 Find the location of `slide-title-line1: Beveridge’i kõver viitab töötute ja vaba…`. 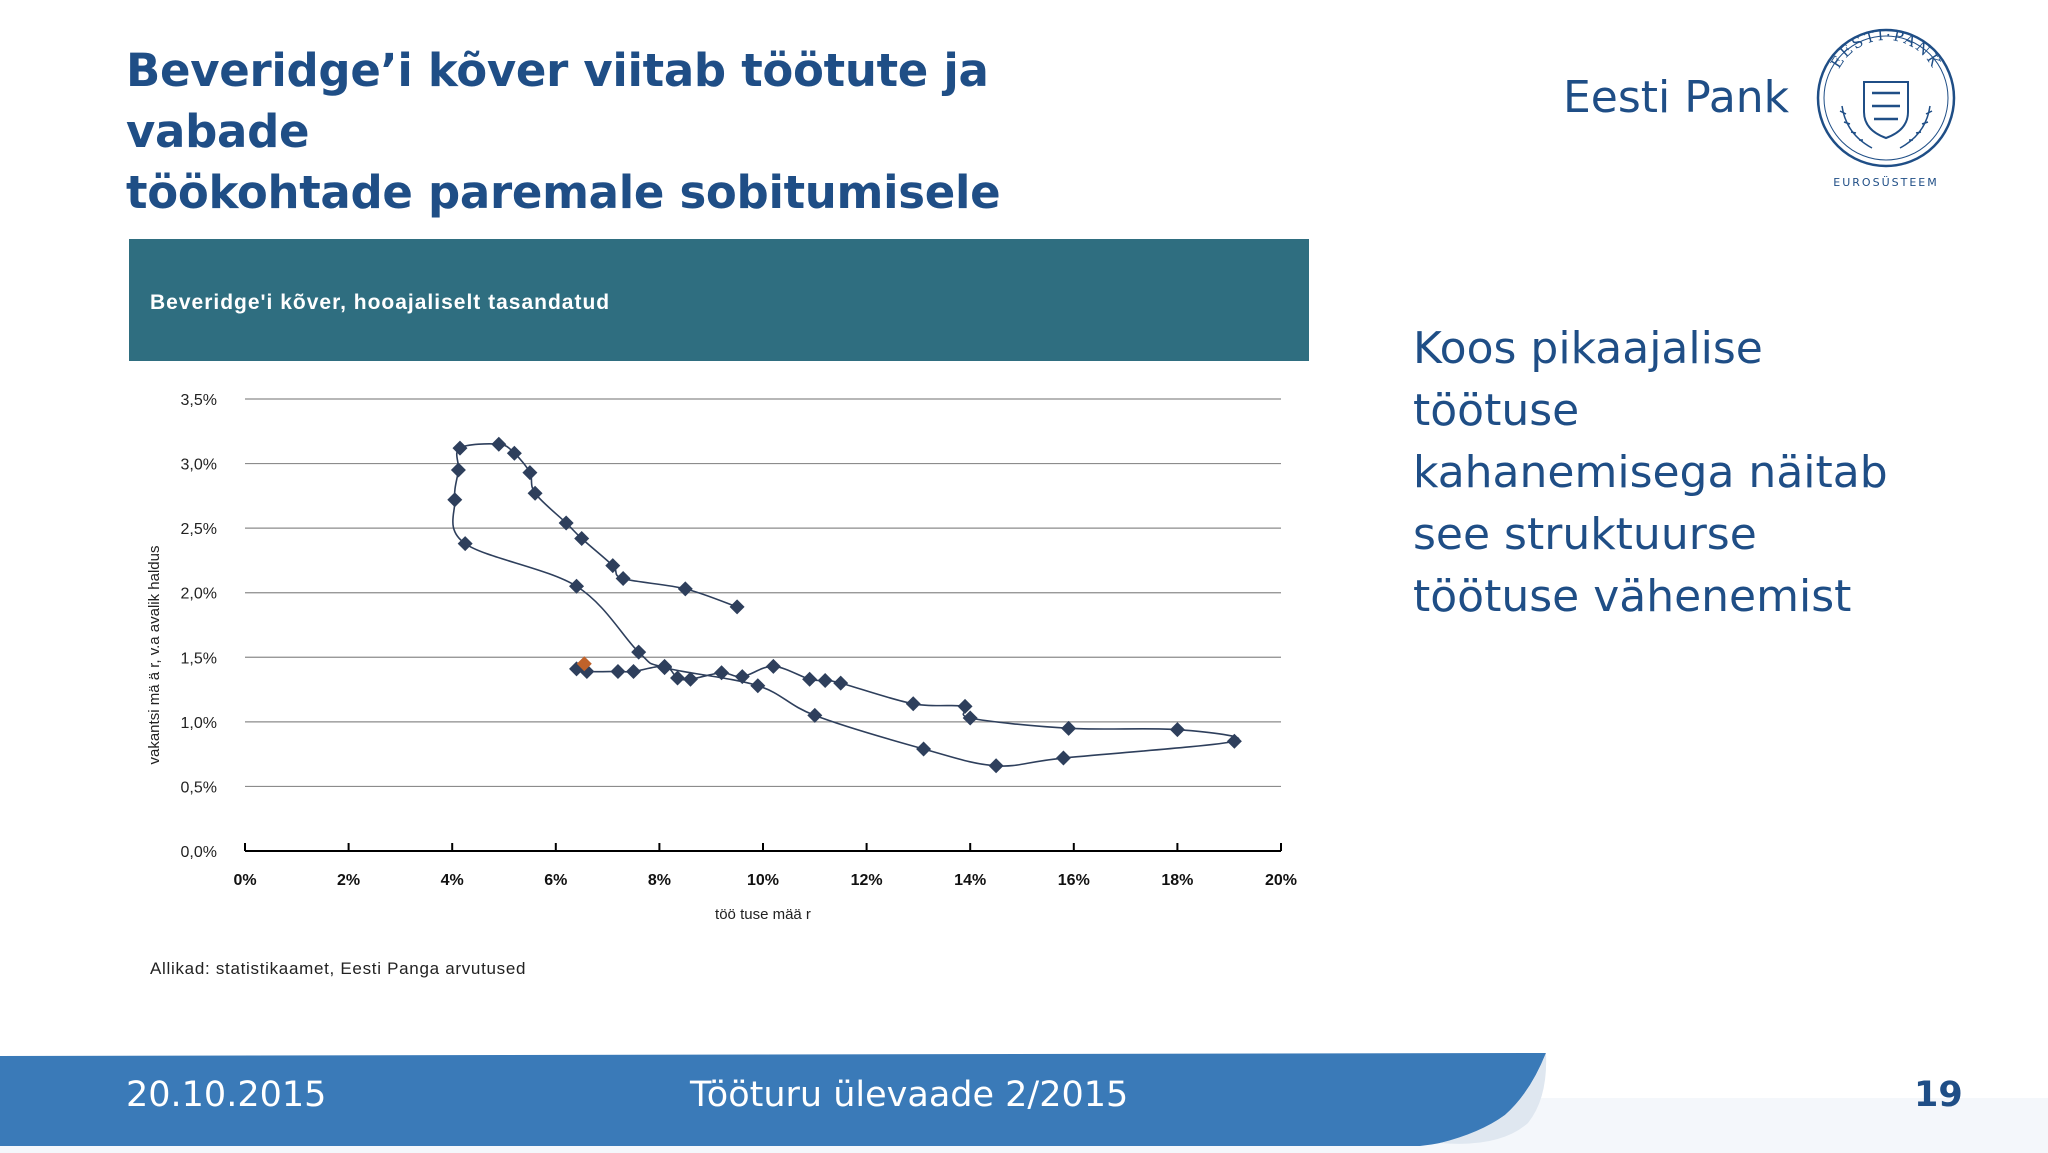

slide-title-line1: Beveridge’i kõver viitab töötute ja vaba… is located at coordinates (557, 101).